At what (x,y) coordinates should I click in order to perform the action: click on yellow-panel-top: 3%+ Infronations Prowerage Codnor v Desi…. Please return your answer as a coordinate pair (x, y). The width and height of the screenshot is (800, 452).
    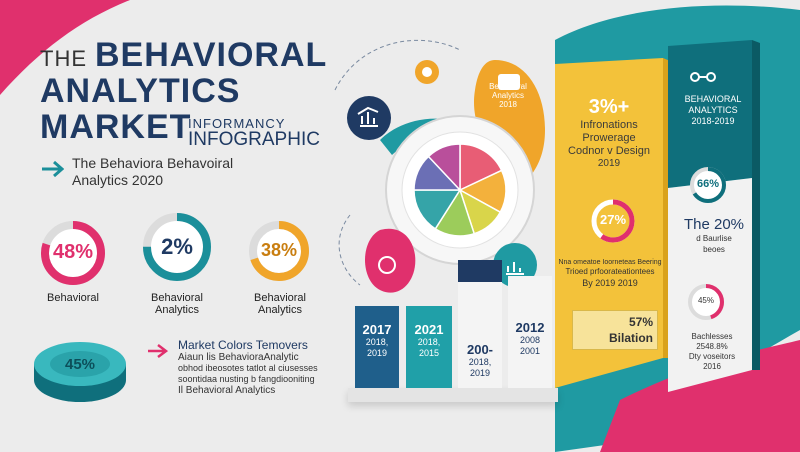
    Looking at the image, I should click on (609, 133).